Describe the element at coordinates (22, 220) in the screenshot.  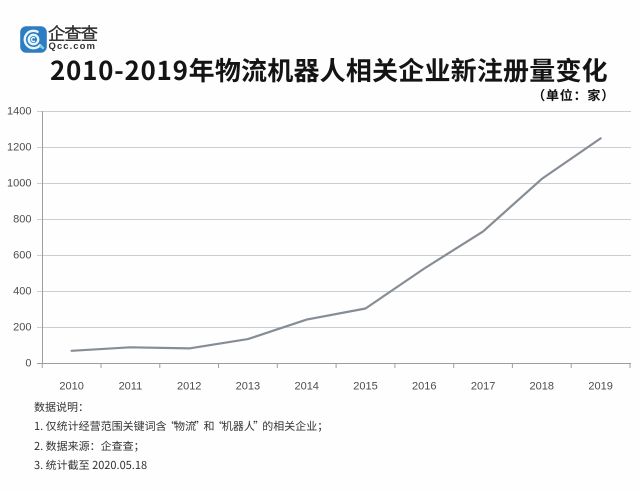
I see `svg-text: 800` at that location.